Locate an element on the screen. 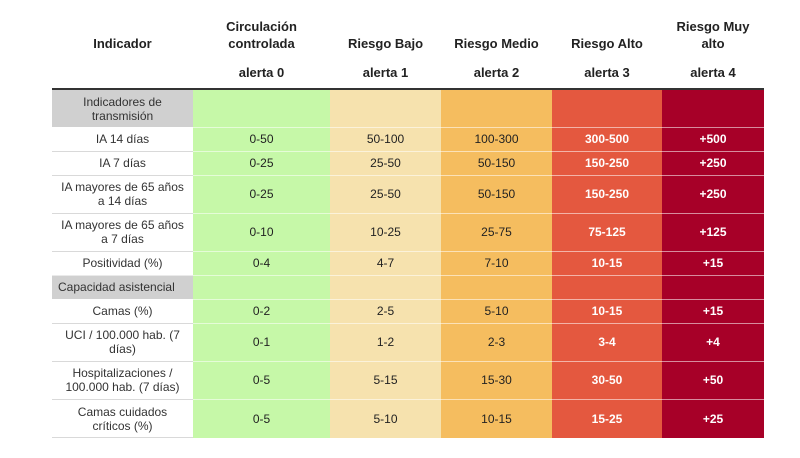  cell-alert-4: +500 is located at coordinates (713, 139).